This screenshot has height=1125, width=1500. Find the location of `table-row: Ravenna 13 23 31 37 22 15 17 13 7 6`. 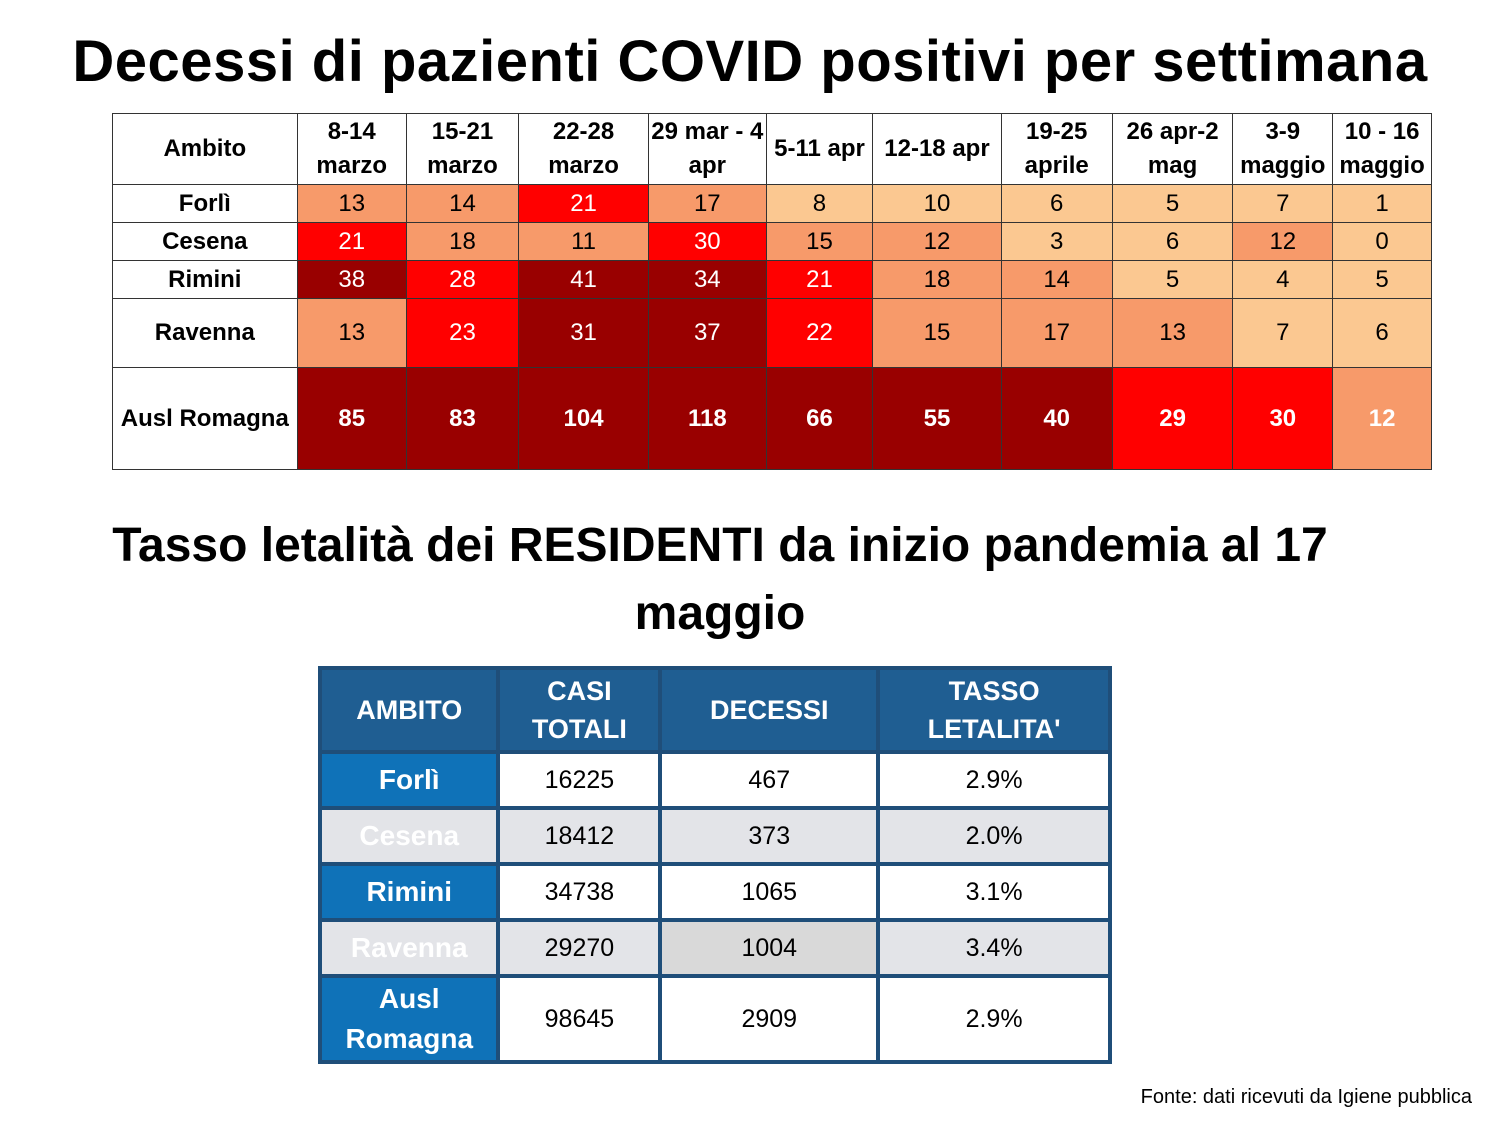

table-row: Ravenna 13 23 31 37 22 15 17 13 7 6 is located at coordinates (772, 333).